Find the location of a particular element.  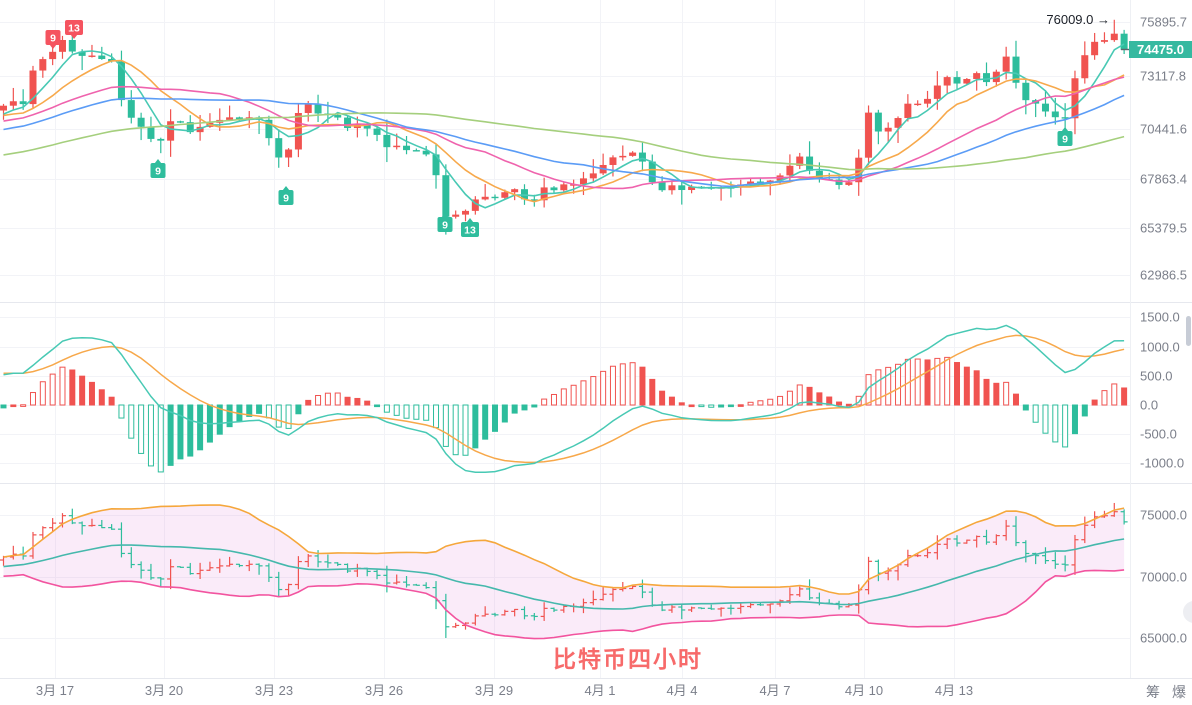

y-tick-label: 65000.0 is located at coordinates (1163, 638).